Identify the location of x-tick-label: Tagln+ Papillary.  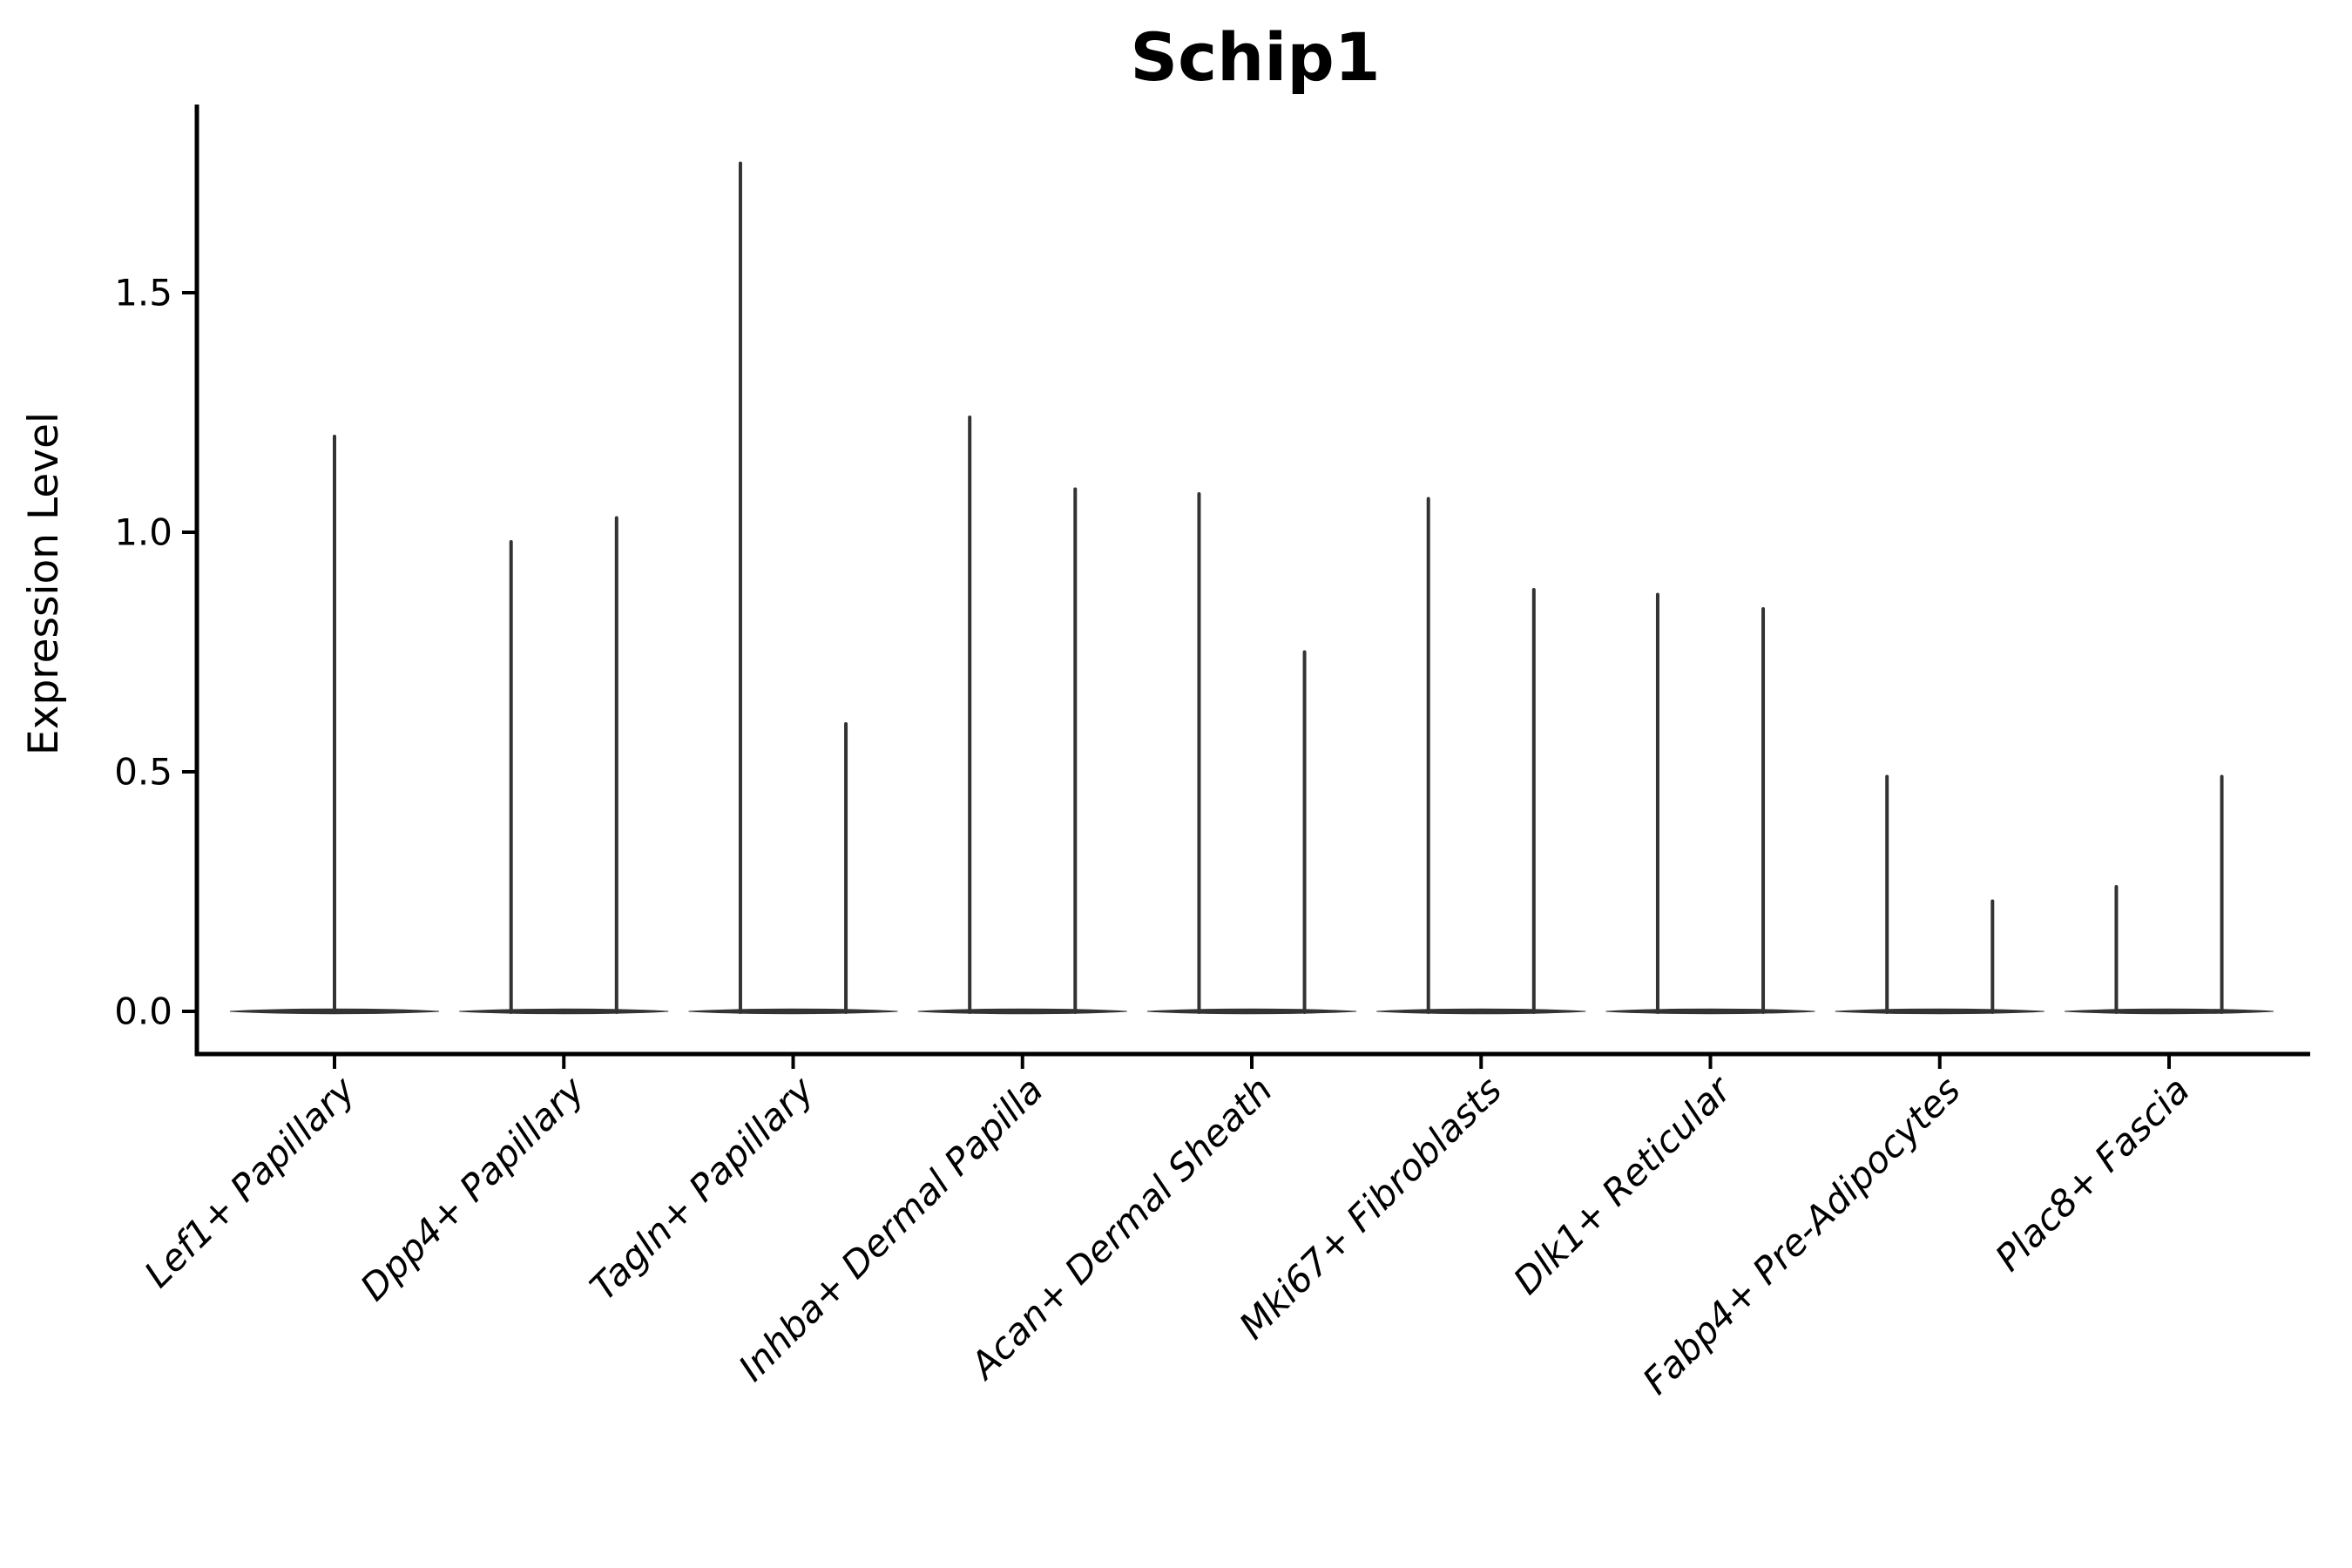
(702, 1188).